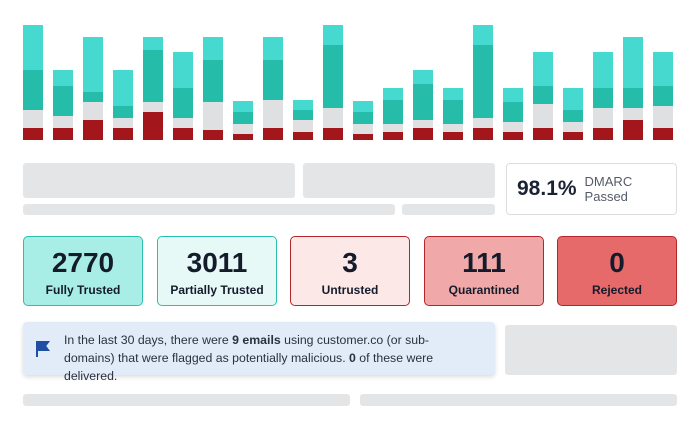 This screenshot has width=700, height=422. I want to click on alert-segment: 0, so click(352, 358).